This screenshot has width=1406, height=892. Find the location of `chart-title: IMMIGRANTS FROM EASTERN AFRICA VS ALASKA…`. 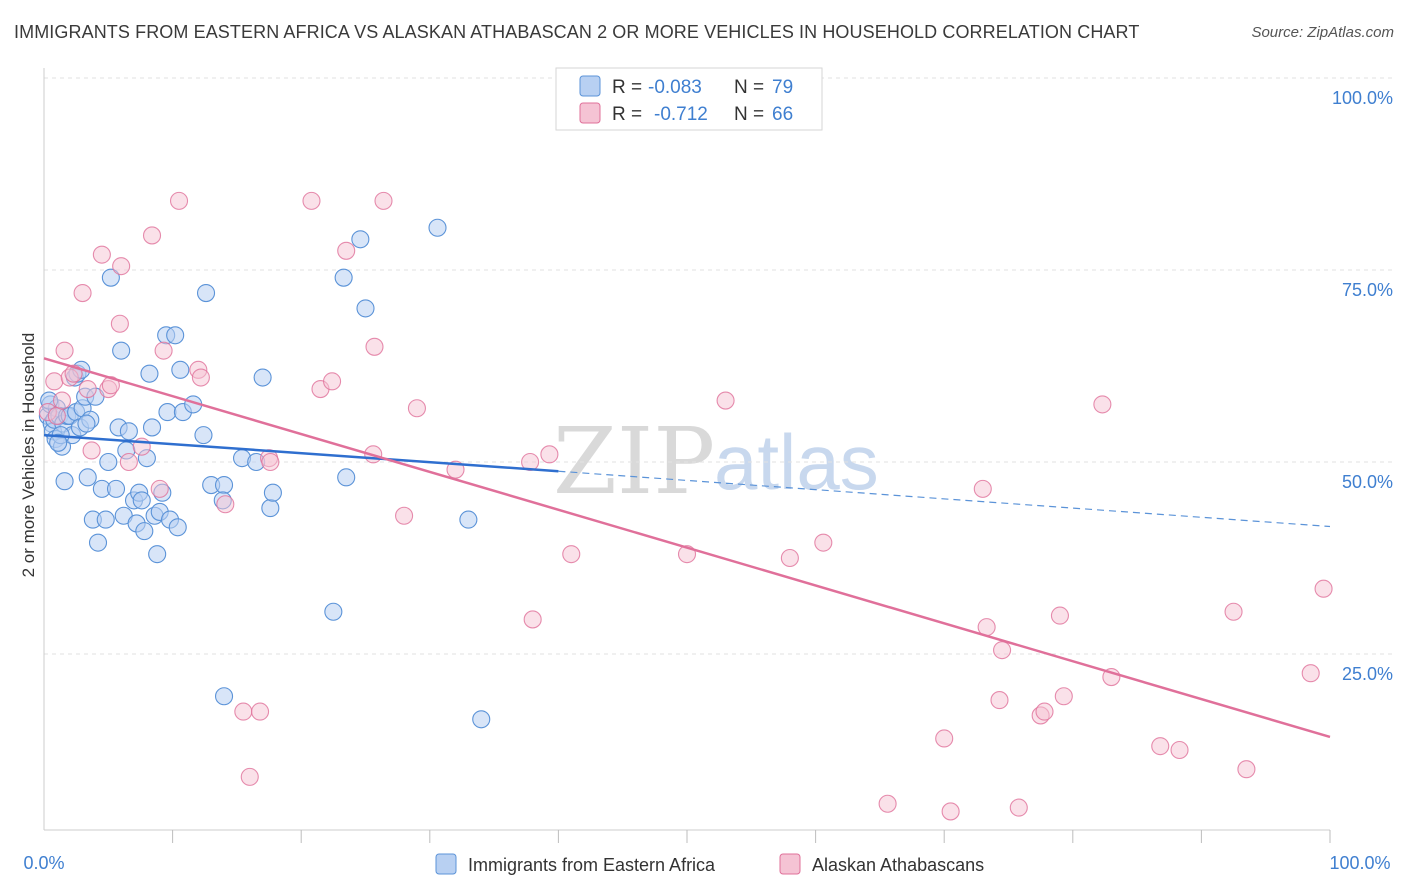

chart-title: IMMIGRANTS FROM EASTERN AFRICA VS ALASKA… is located at coordinates (577, 32).